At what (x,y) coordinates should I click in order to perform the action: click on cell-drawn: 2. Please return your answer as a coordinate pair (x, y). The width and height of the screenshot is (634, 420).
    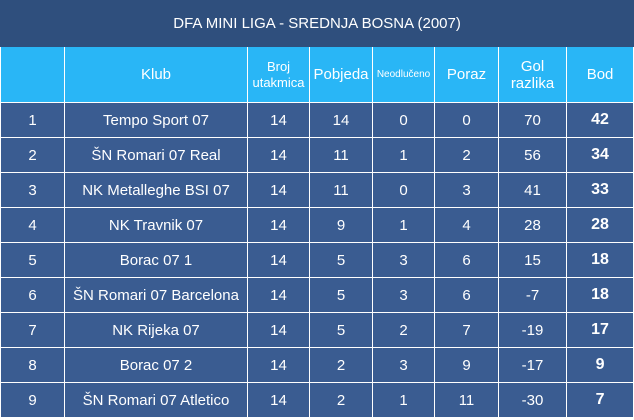
    Looking at the image, I should click on (403, 330).